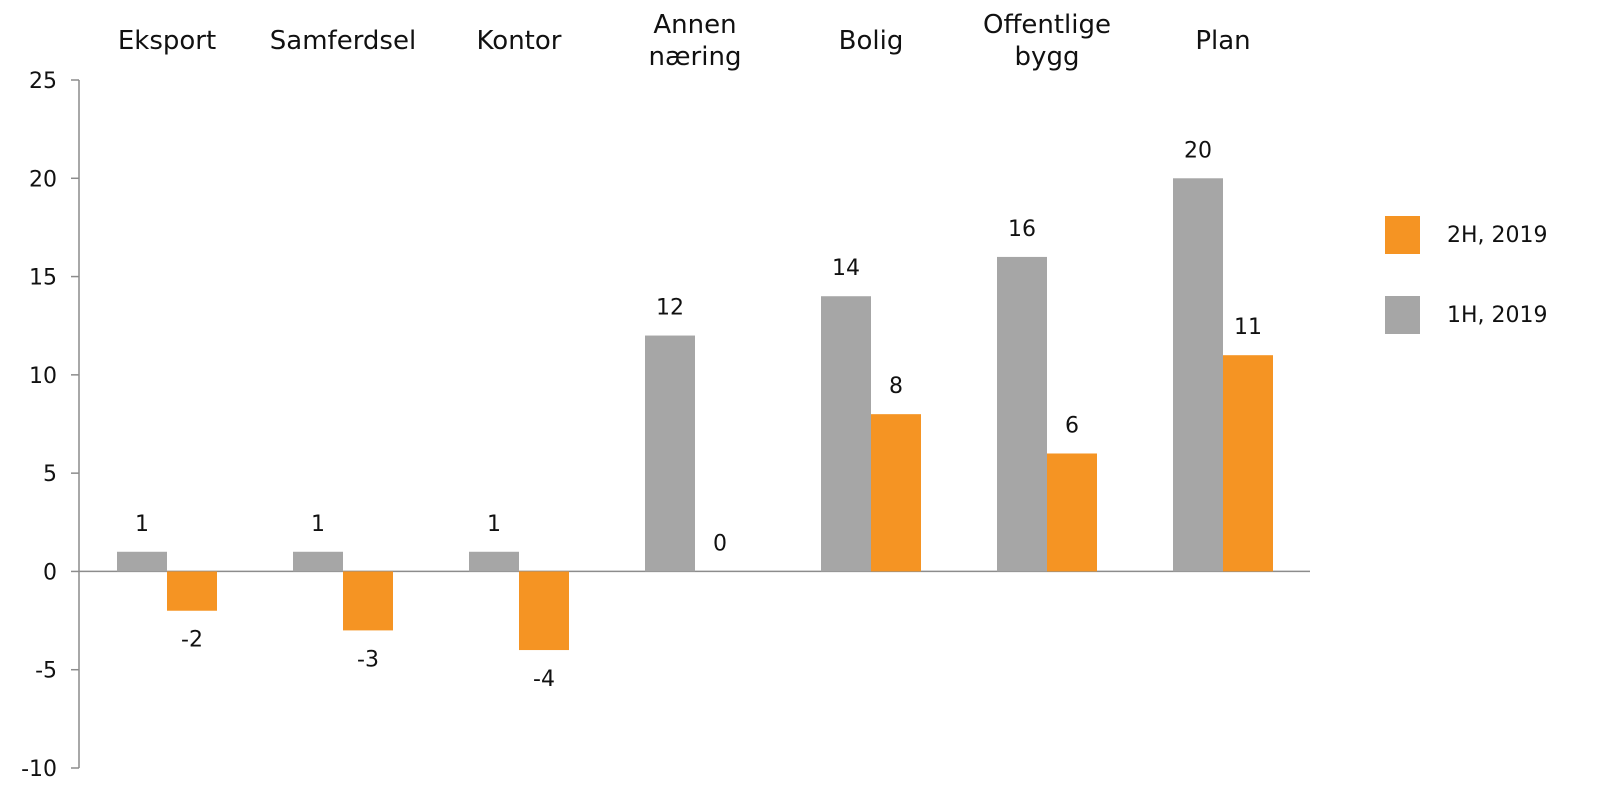  I want to click on category-label: Offentlige bygg, so click(1047, 41).